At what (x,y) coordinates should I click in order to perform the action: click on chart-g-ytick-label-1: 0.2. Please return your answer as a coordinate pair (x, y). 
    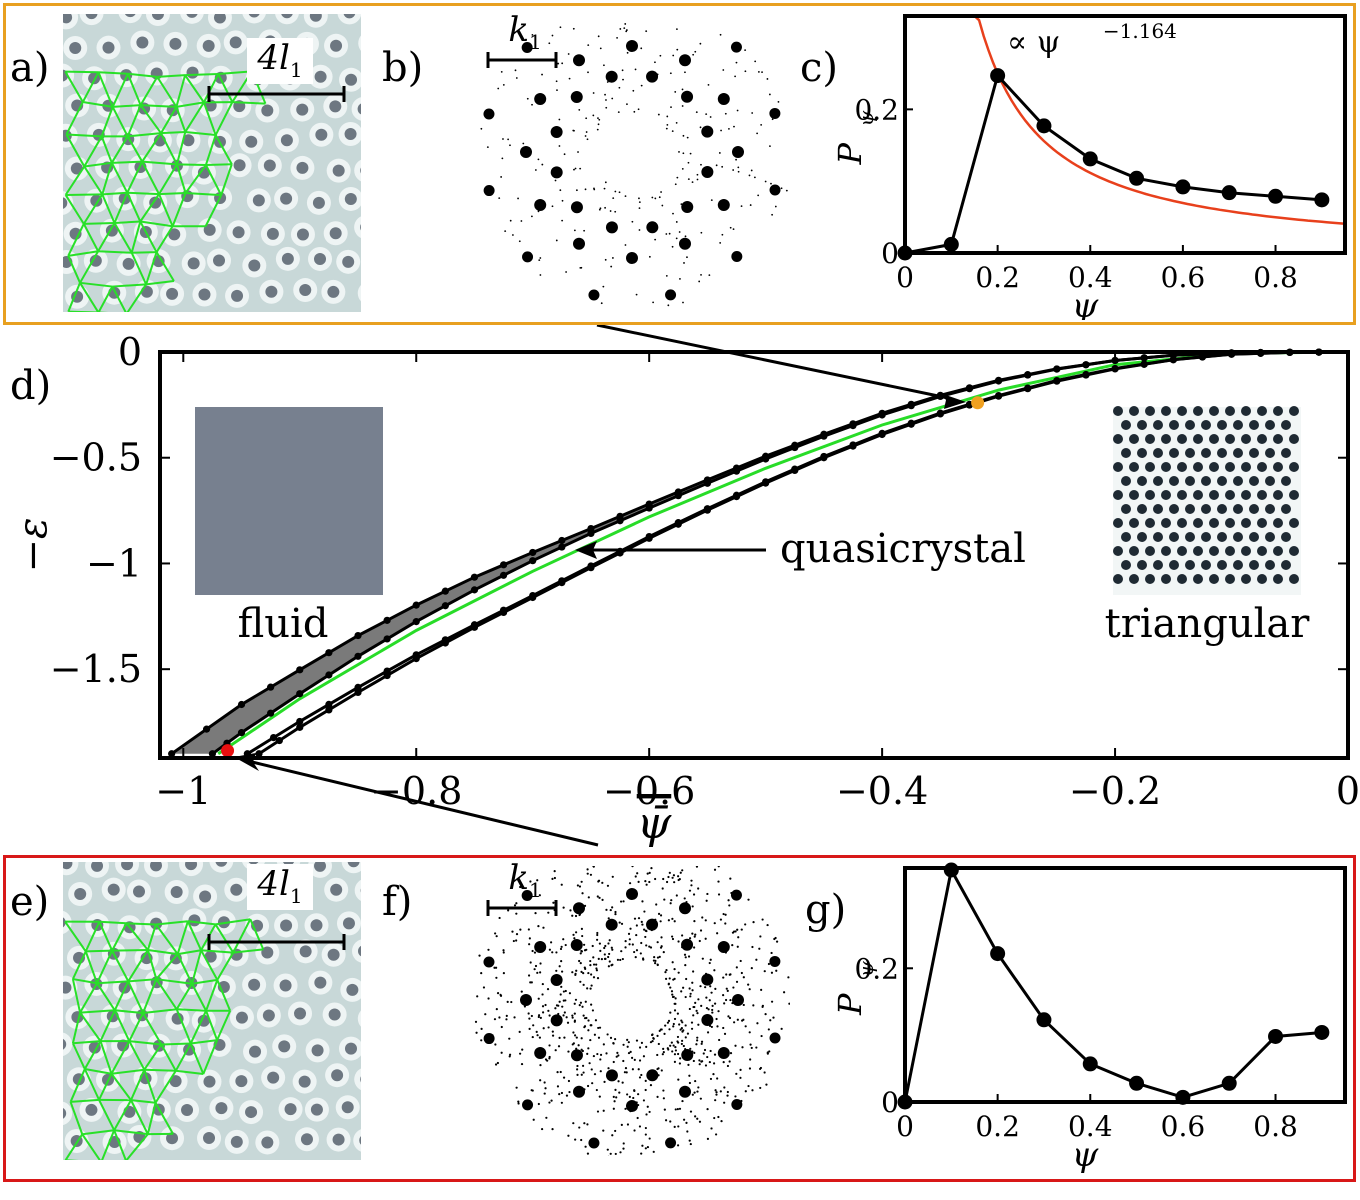
    Looking at the image, I should click on (876, 968).